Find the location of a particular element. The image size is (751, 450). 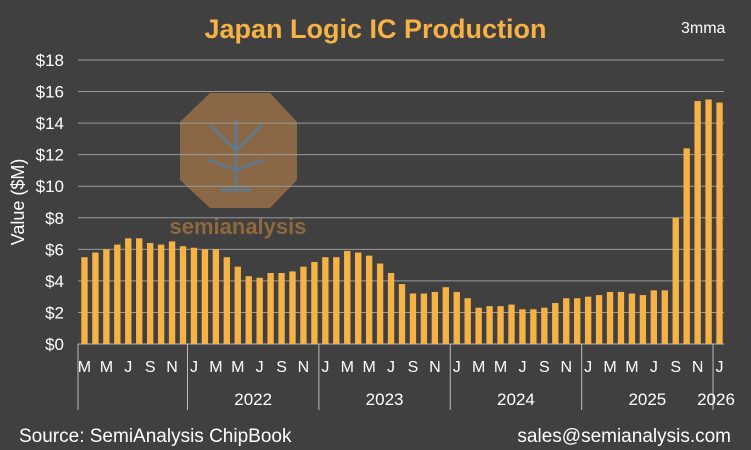

contact-email: sales@semianalysis.com is located at coordinates (624, 436).